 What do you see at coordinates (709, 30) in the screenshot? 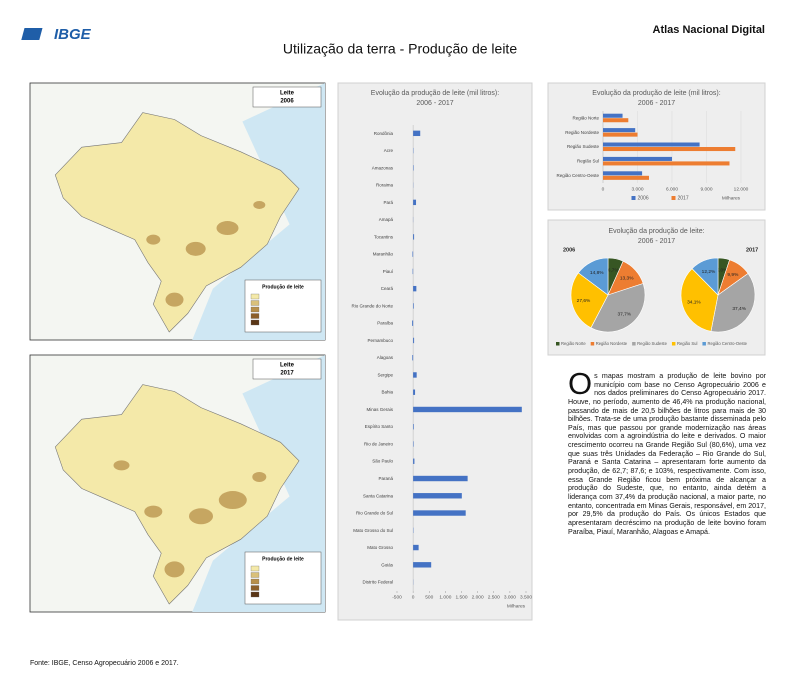
I see `atlas-name: Atlas Nacional Digital` at bounding box center [709, 30].